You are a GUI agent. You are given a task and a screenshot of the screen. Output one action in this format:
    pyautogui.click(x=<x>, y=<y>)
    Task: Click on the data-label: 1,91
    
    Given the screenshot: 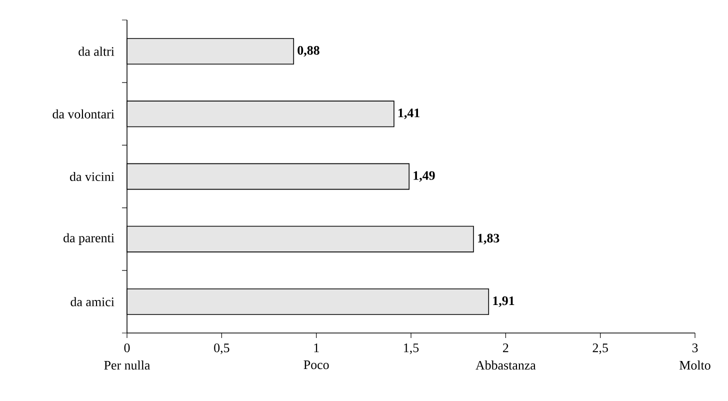 What is the action you would take?
    pyautogui.click(x=503, y=301)
    